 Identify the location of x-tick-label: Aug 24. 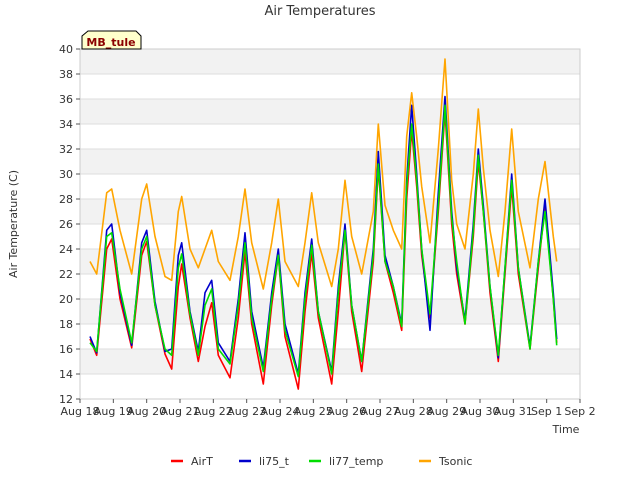
(280, 411).